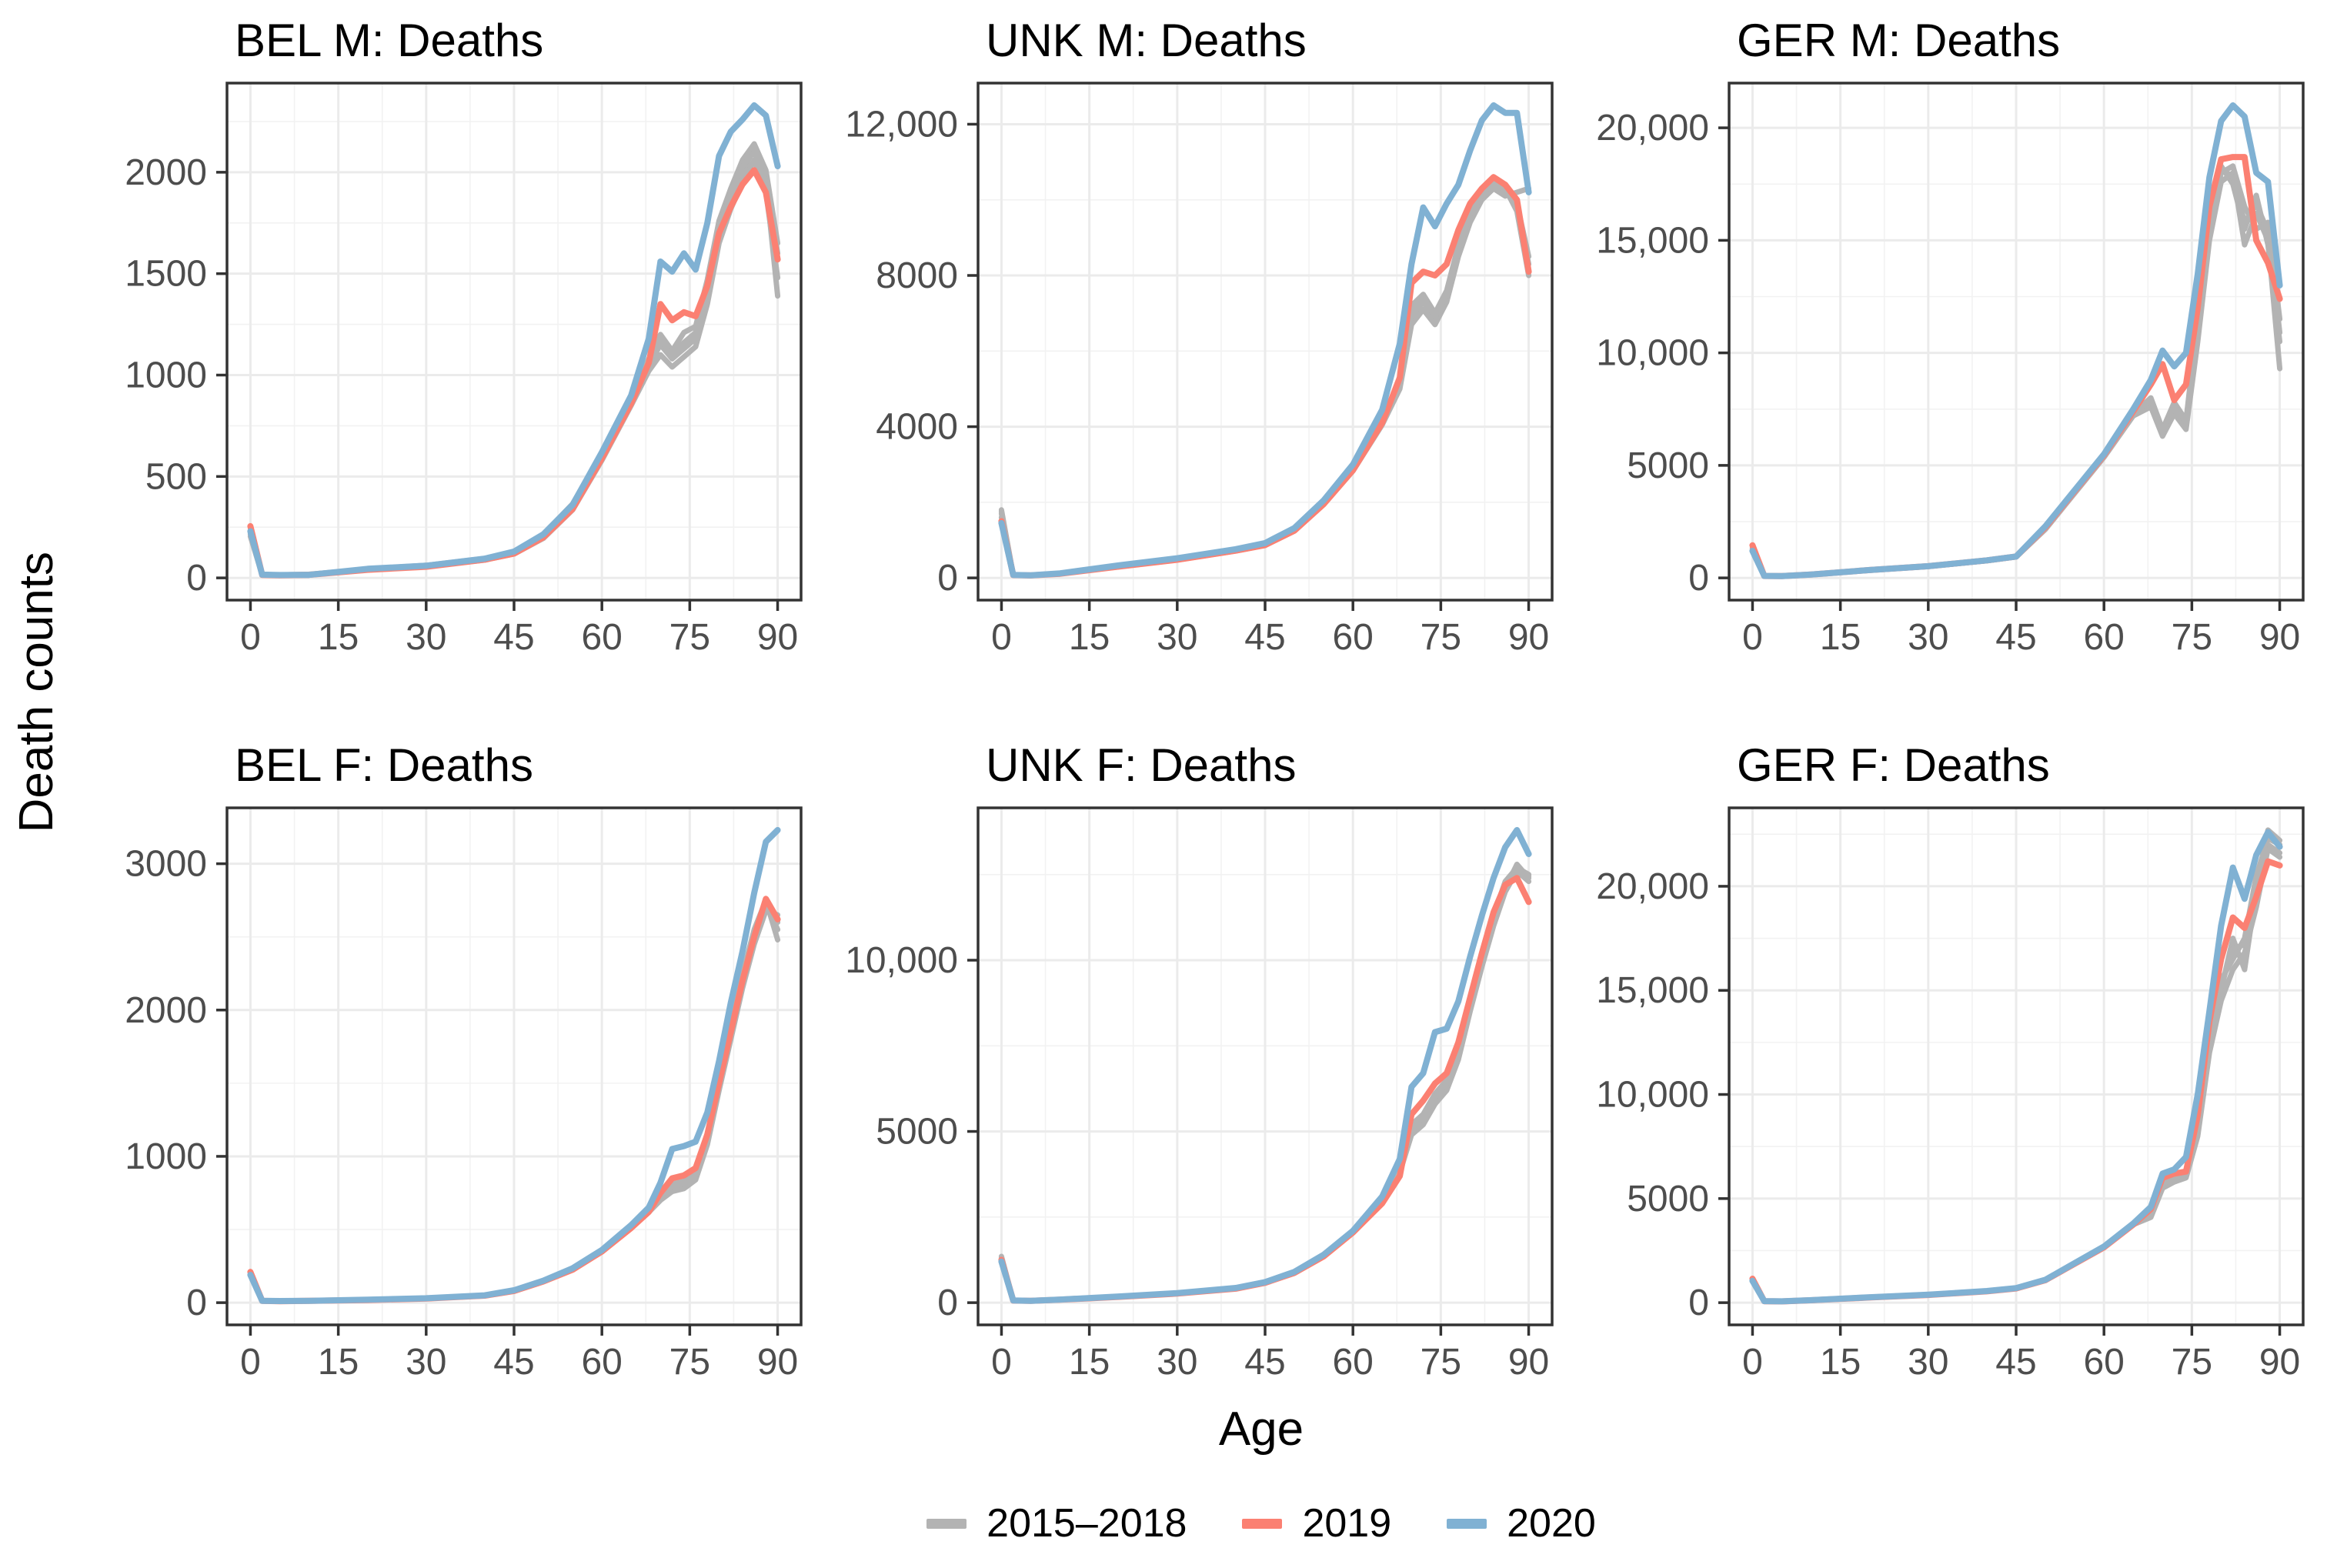  Describe the element at coordinates (389, 41) in the screenshot. I see `facet-title: BEL M: Deaths` at that location.